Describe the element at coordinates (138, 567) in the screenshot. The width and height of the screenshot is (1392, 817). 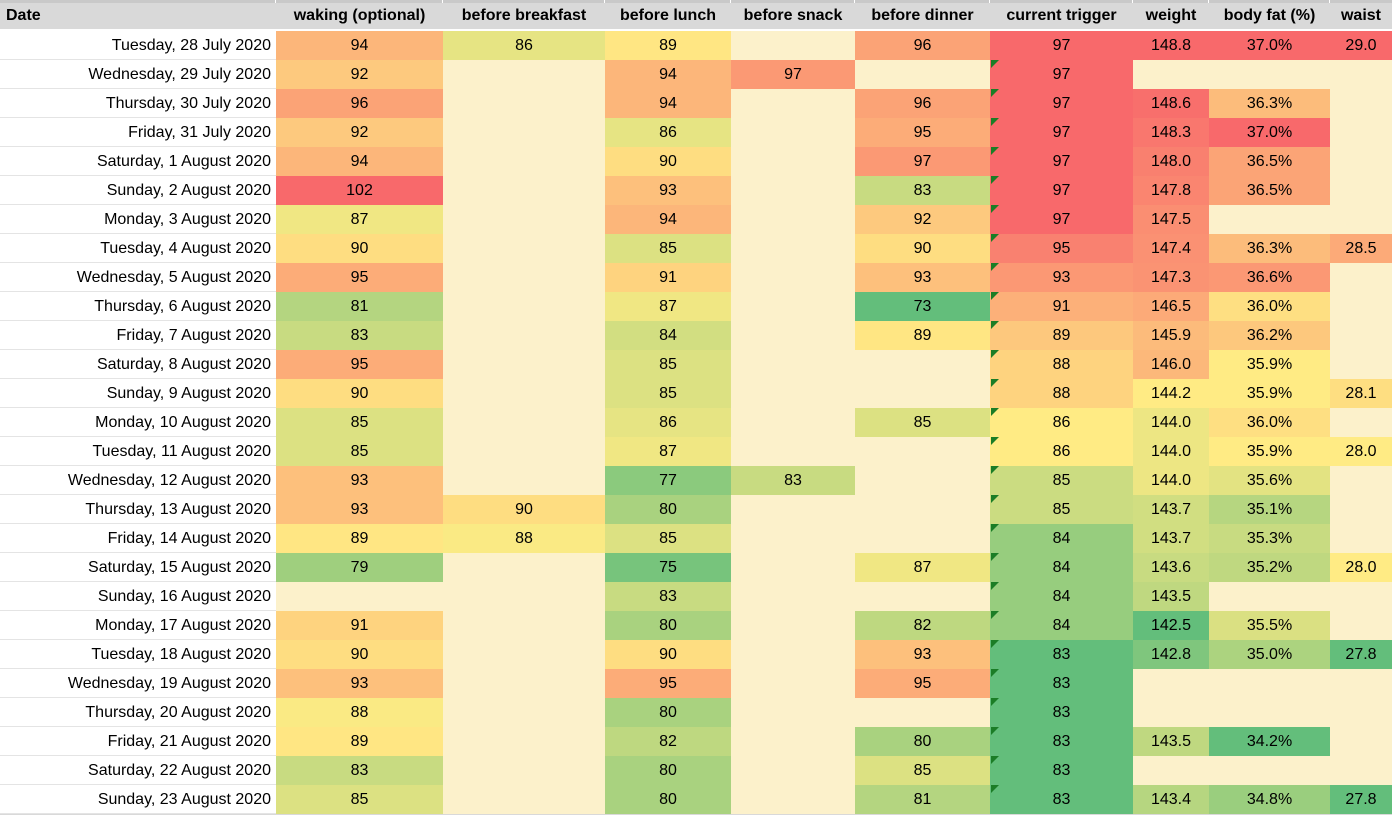
I see `cell-date: Saturday, 15 August 2020` at that location.